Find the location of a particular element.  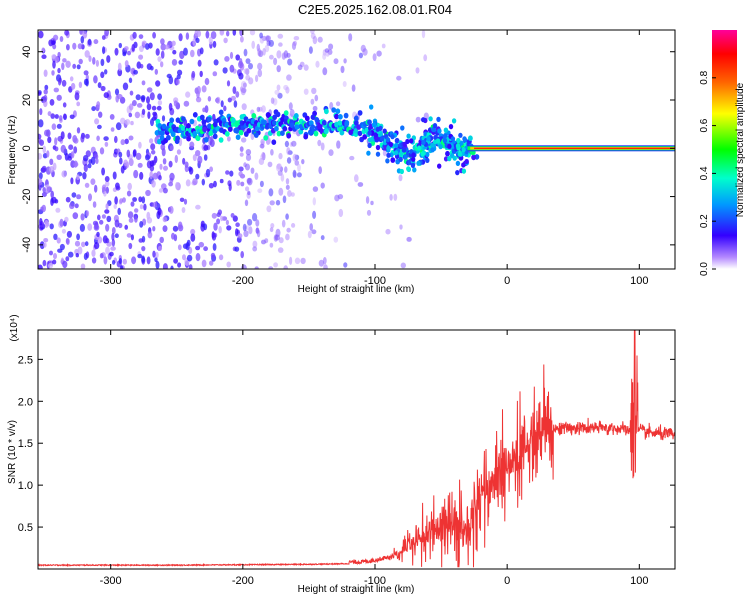

colorbar-ticks: 0.0 0.2 0.4 0.6 0.8 is located at coordinates (707, 173).